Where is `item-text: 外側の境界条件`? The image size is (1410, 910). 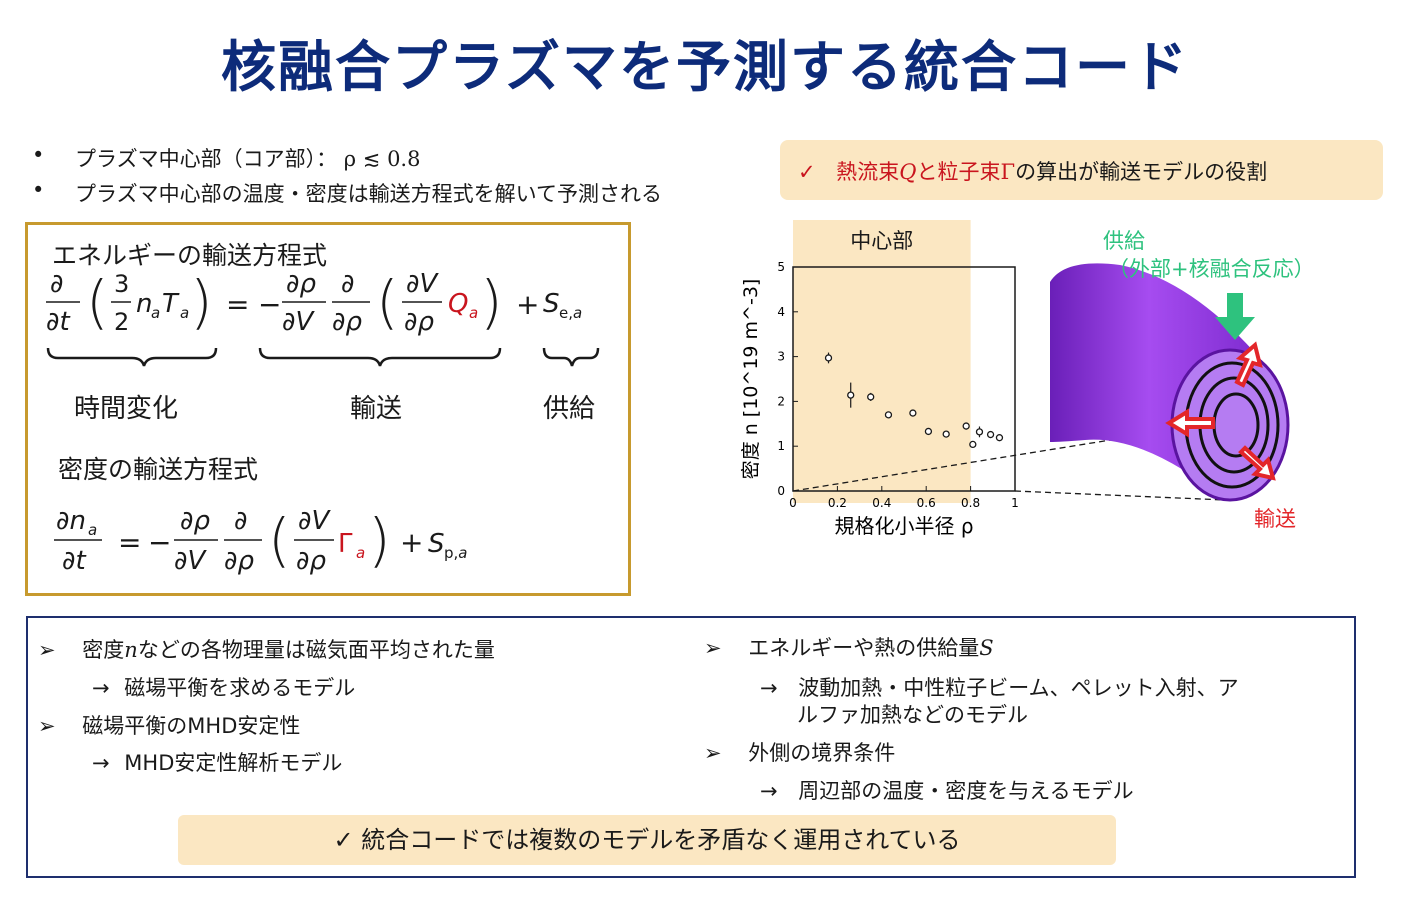
item-text: 外側の境界条件 is located at coordinates (822, 753).